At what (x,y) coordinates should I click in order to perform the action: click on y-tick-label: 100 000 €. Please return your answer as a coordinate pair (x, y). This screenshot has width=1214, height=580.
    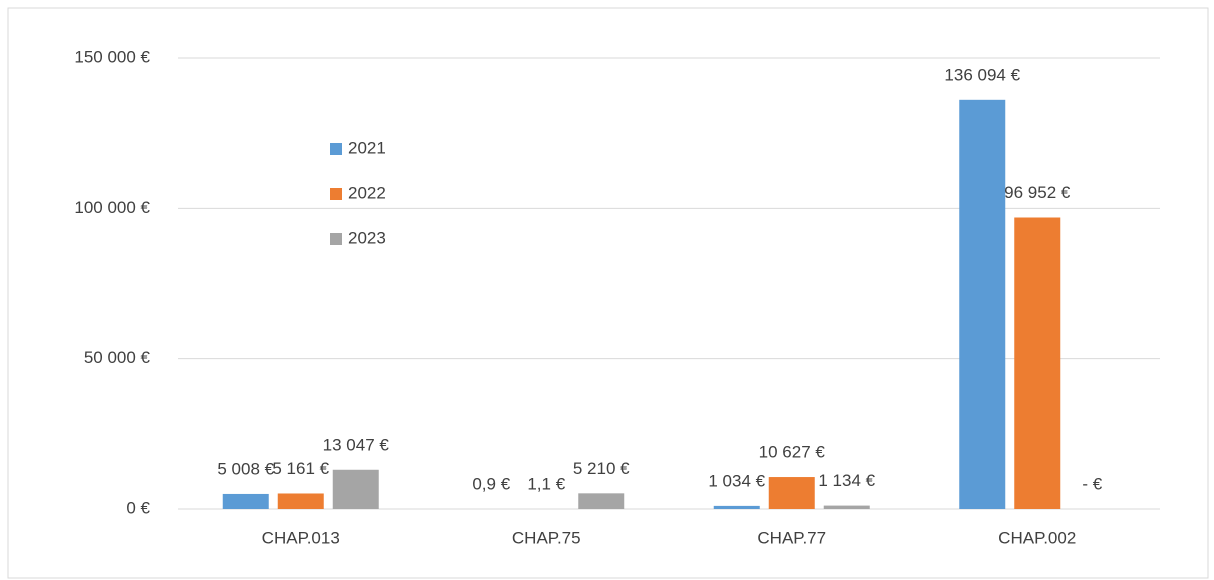
    Looking at the image, I should click on (112, 207).